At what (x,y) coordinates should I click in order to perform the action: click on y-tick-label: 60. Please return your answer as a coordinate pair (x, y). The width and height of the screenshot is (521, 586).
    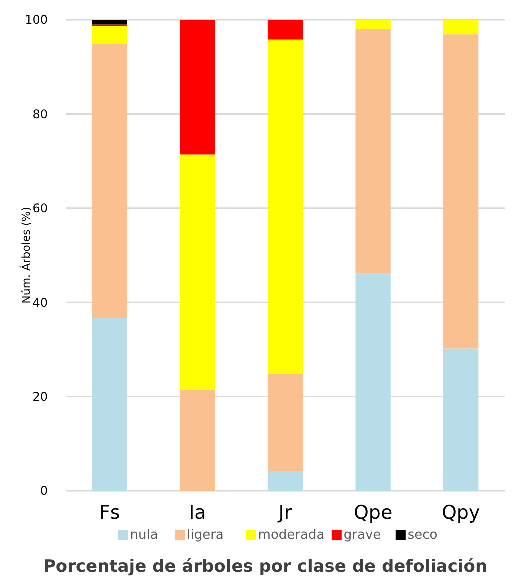
    Looking at the image, I should click on (40, 209).